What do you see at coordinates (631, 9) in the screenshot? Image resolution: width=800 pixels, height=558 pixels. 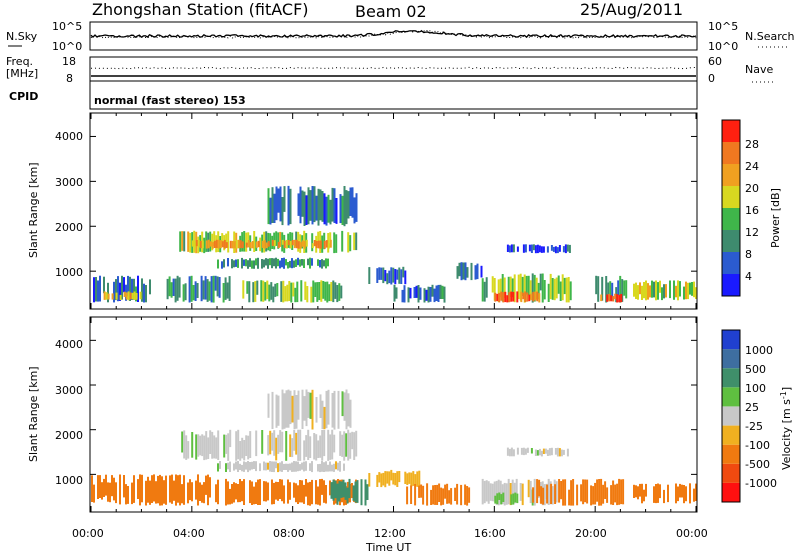 I see `date-label: 25/Aug/2011` at bounding box center [631, 9].